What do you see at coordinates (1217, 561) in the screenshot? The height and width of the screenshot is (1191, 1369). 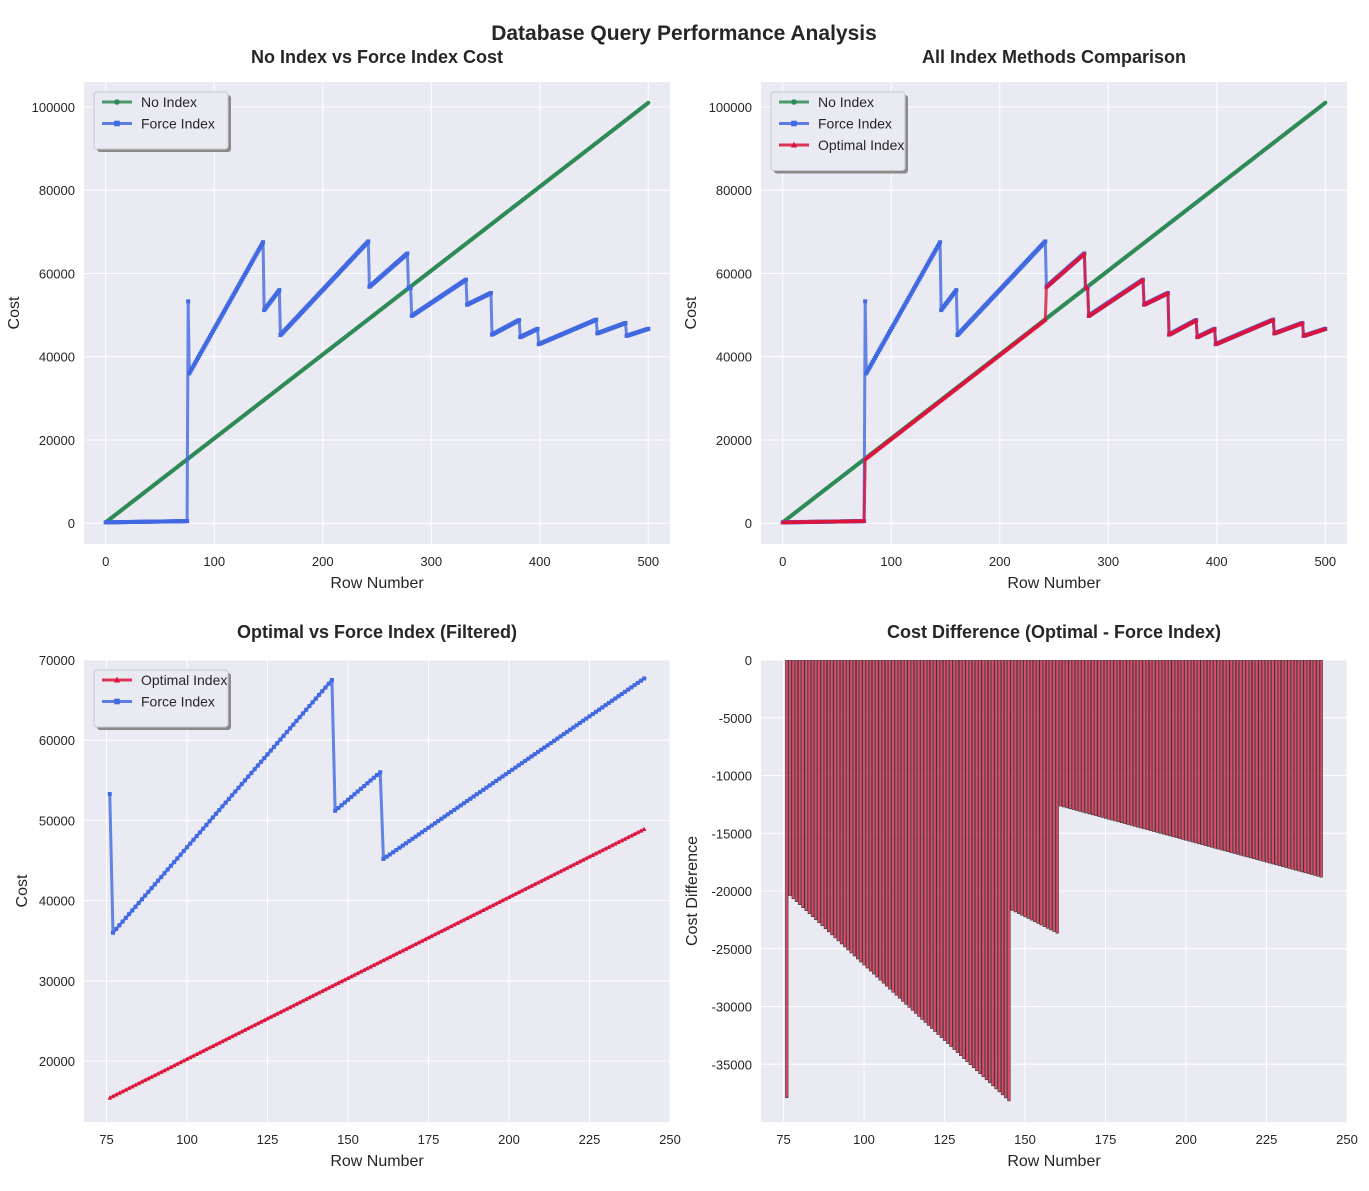 I see `x-tick-label: 400` at bounding box center [1217, 561].